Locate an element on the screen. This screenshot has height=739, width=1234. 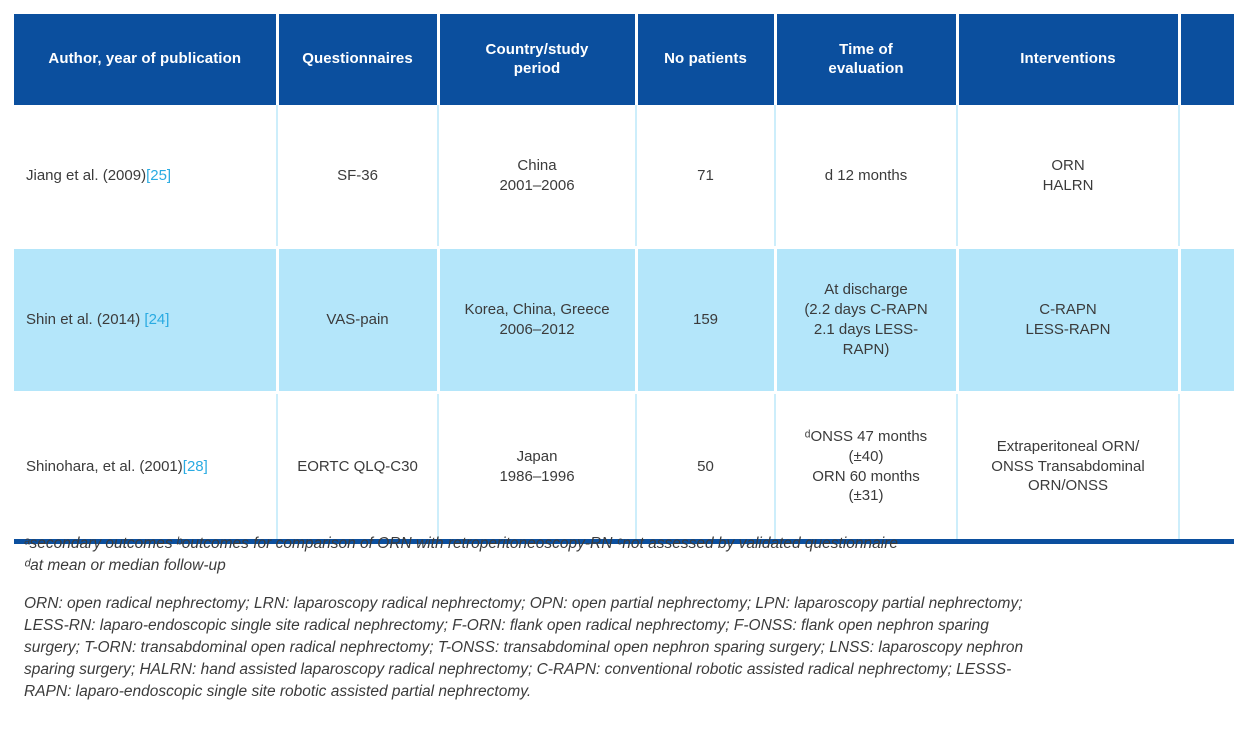
citation-link: [24] is located at coordinates (157, 320).